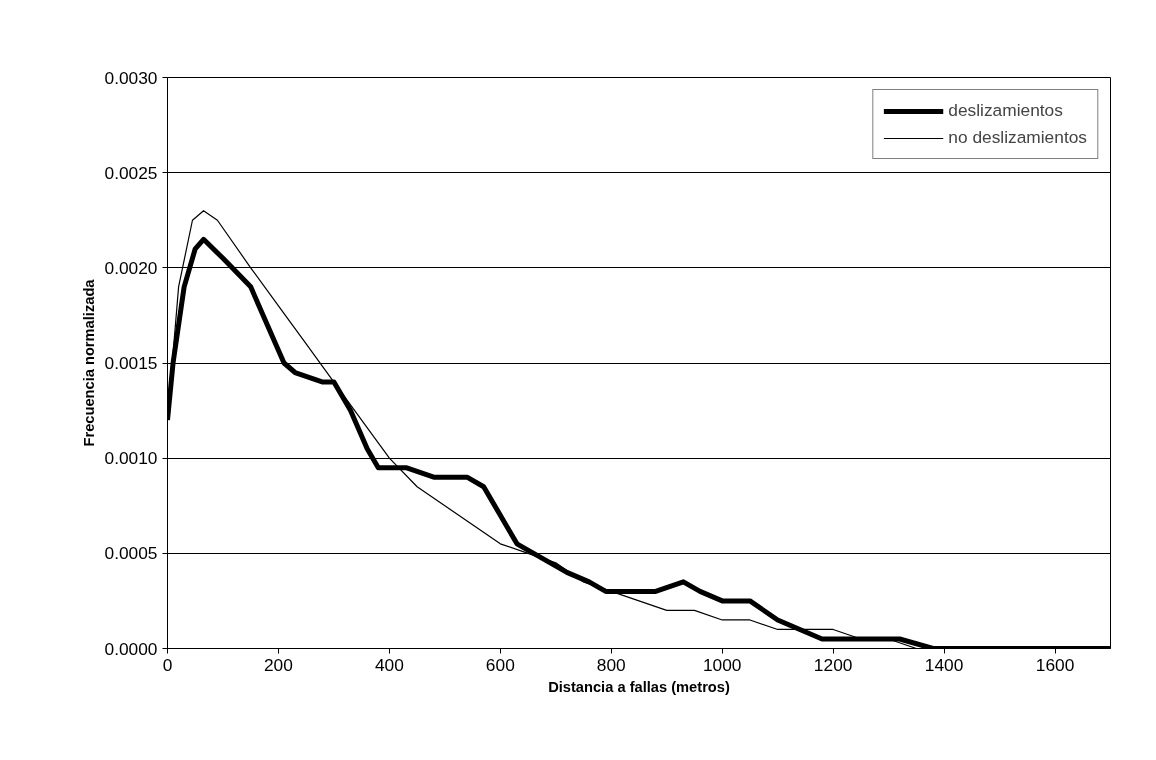 The image size is (1156, 760). I want to click on y-tick-label: 0.0010, so click(131, 458).